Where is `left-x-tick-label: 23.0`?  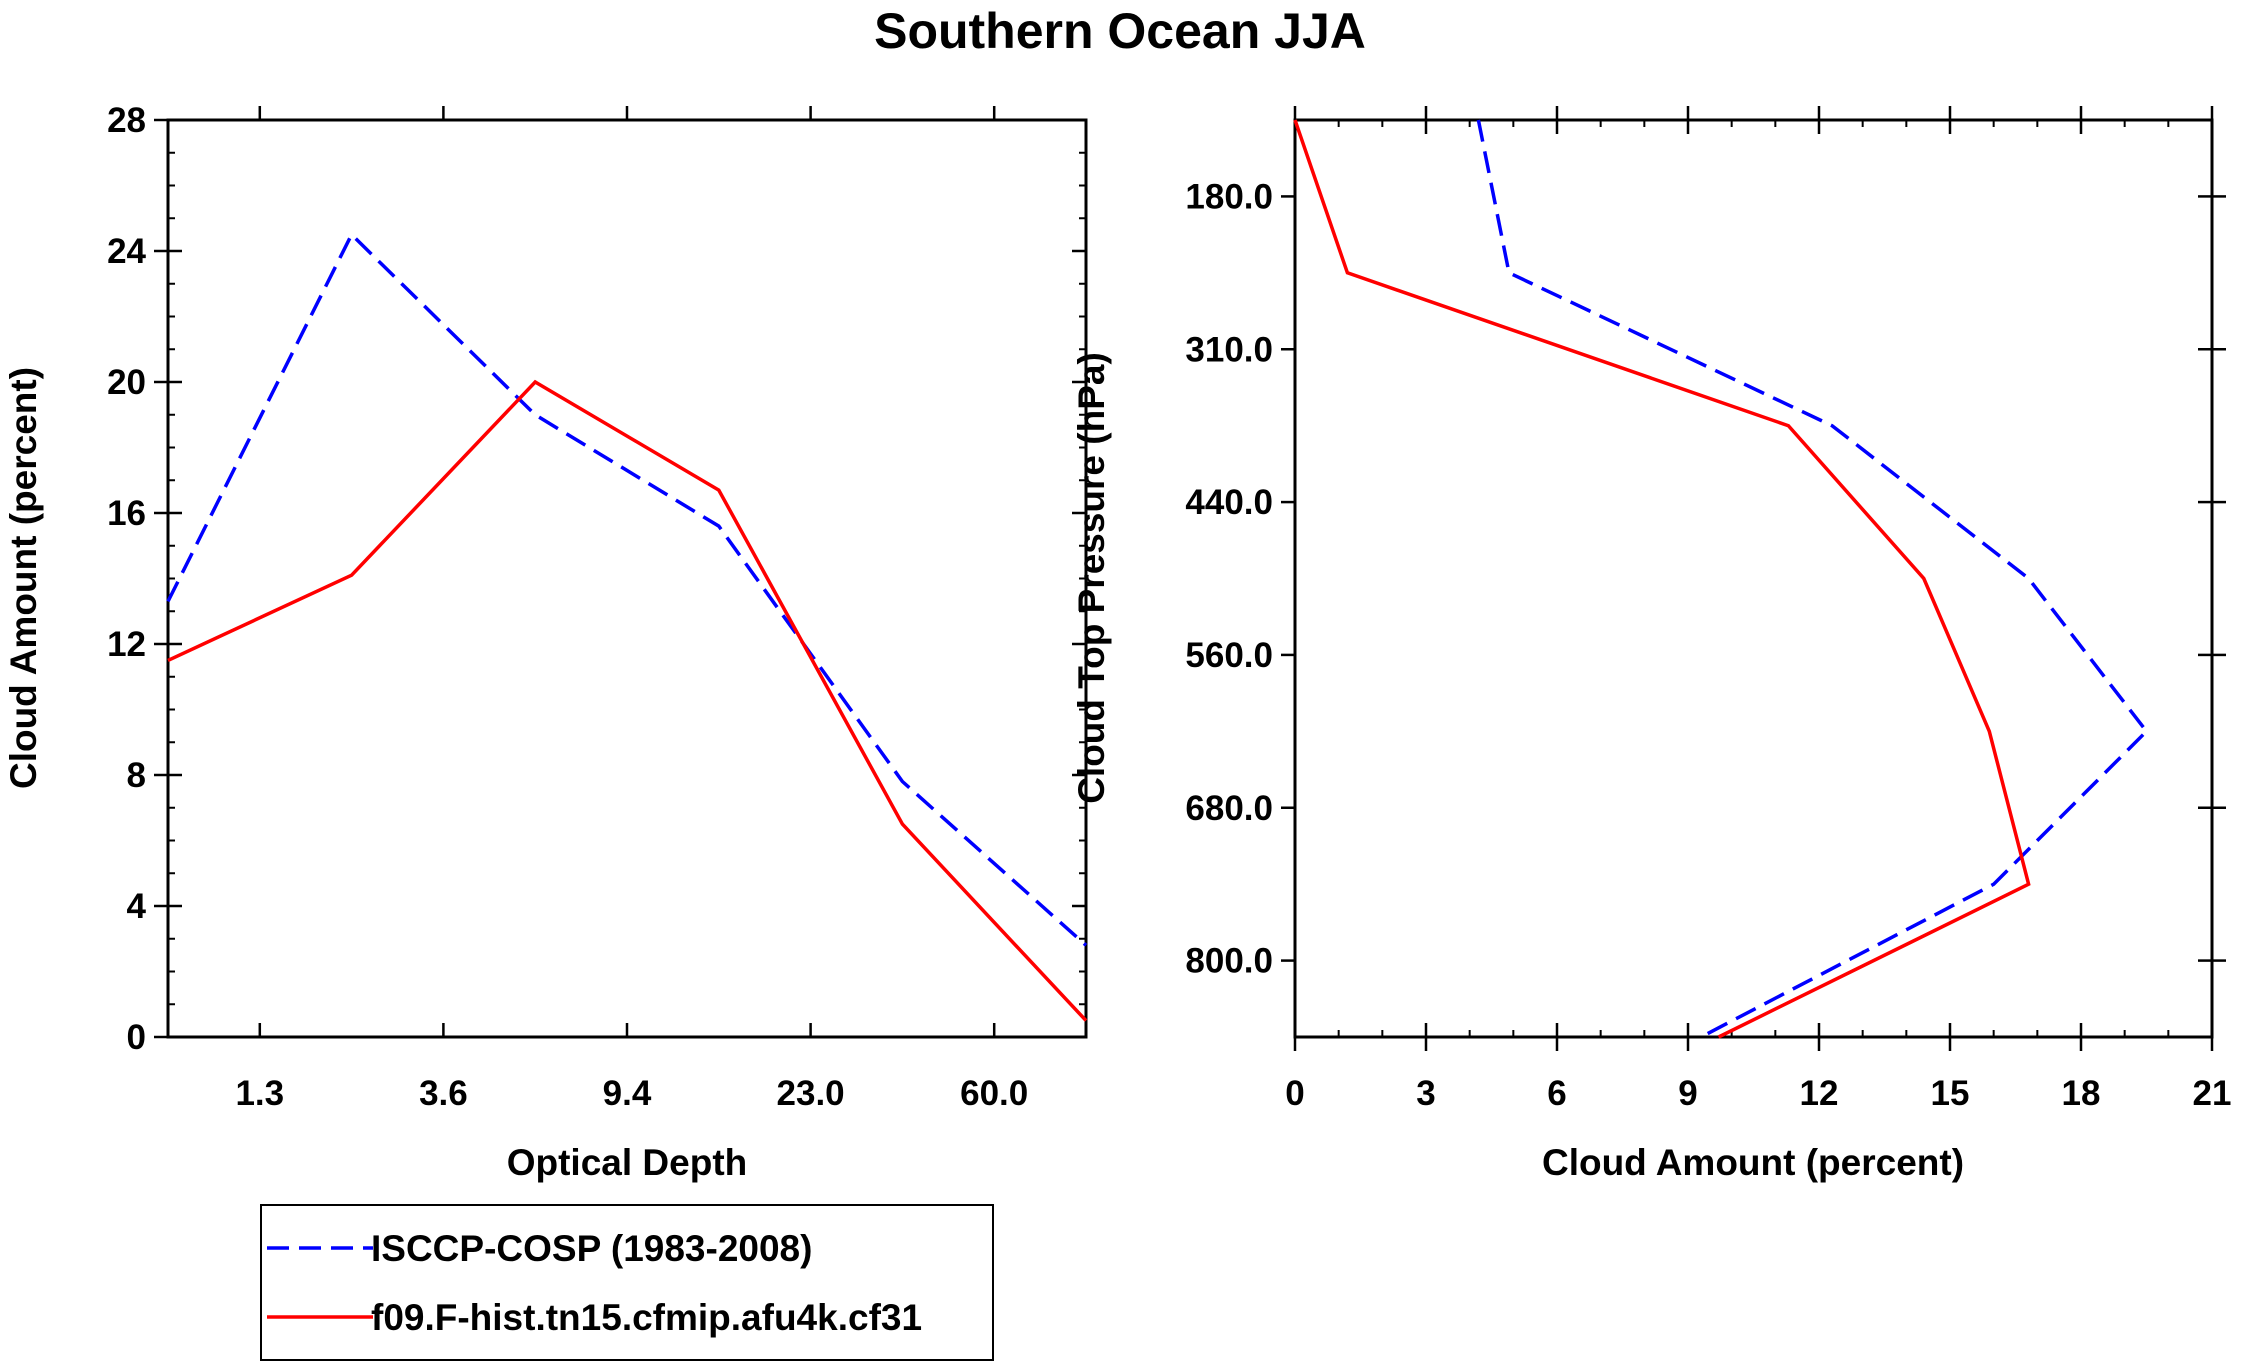
left-x-tick-label: 23.0 is located at coordinates (811, 1093).